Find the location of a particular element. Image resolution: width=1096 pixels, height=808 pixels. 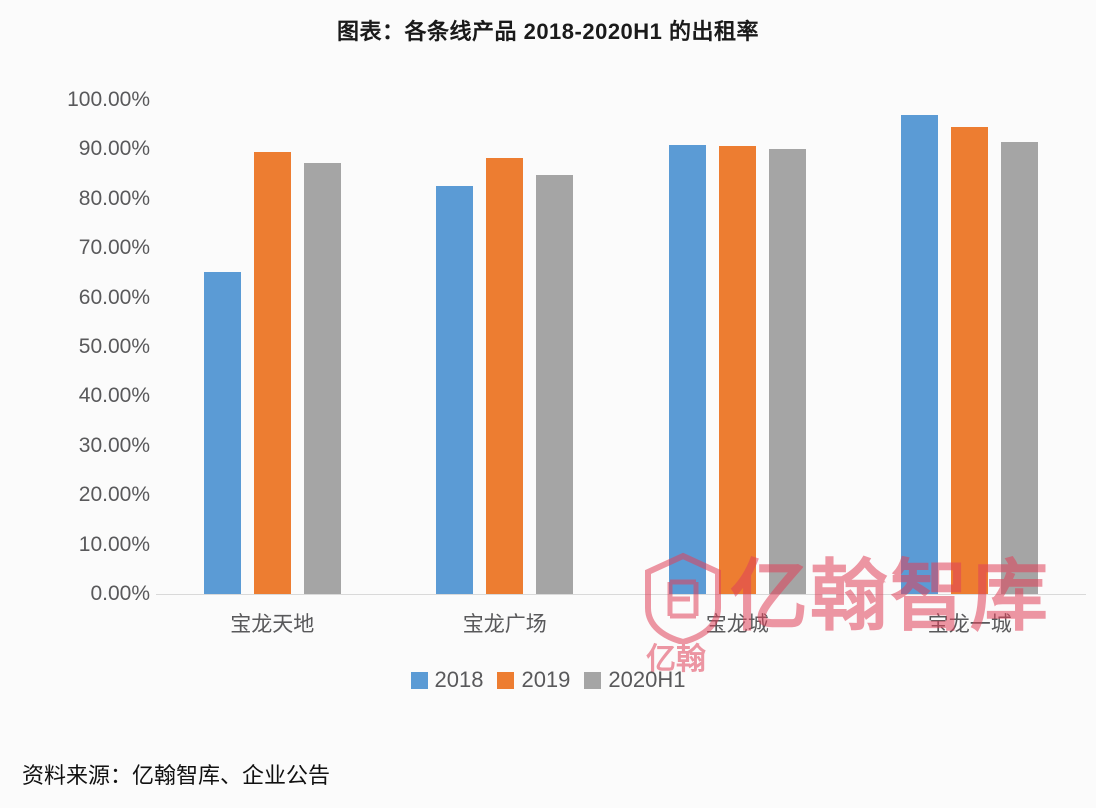

bar-2018-宝龙天地 is located at coordinates (222, 432).